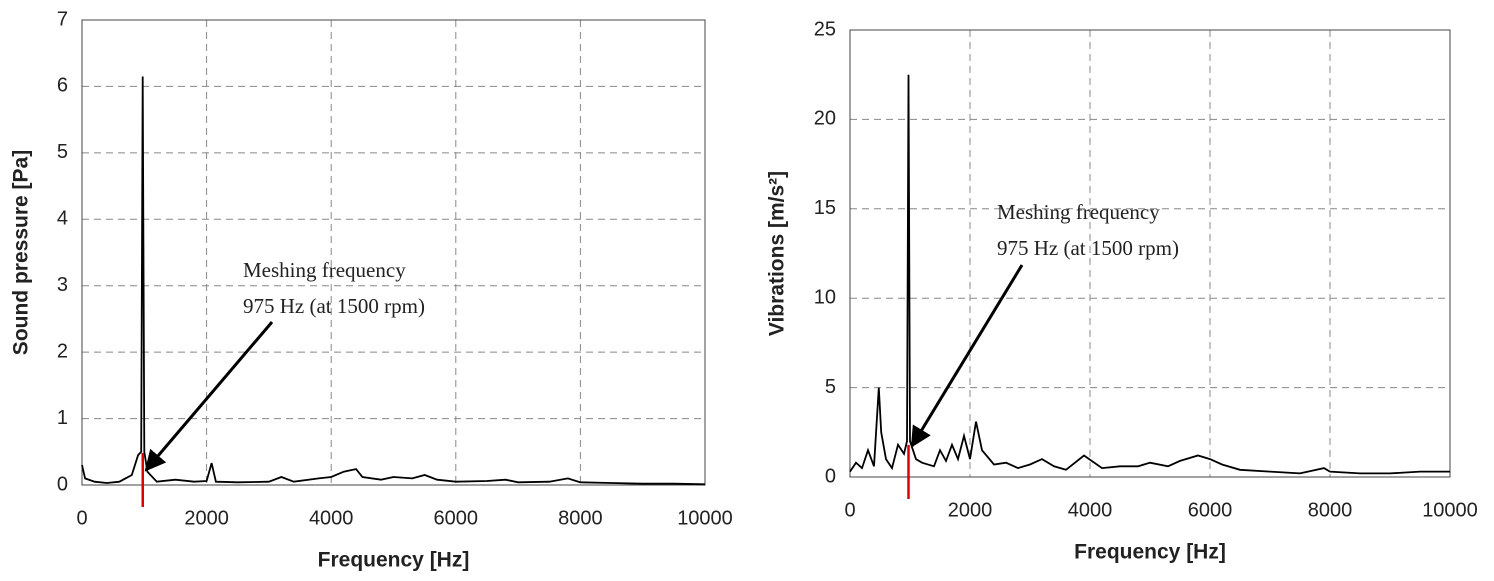 This screenshot has width=1494, height=581. Describe the element at coordinates (62, 86) in the screenshot. I see `y-tick-label: 6` at that location.